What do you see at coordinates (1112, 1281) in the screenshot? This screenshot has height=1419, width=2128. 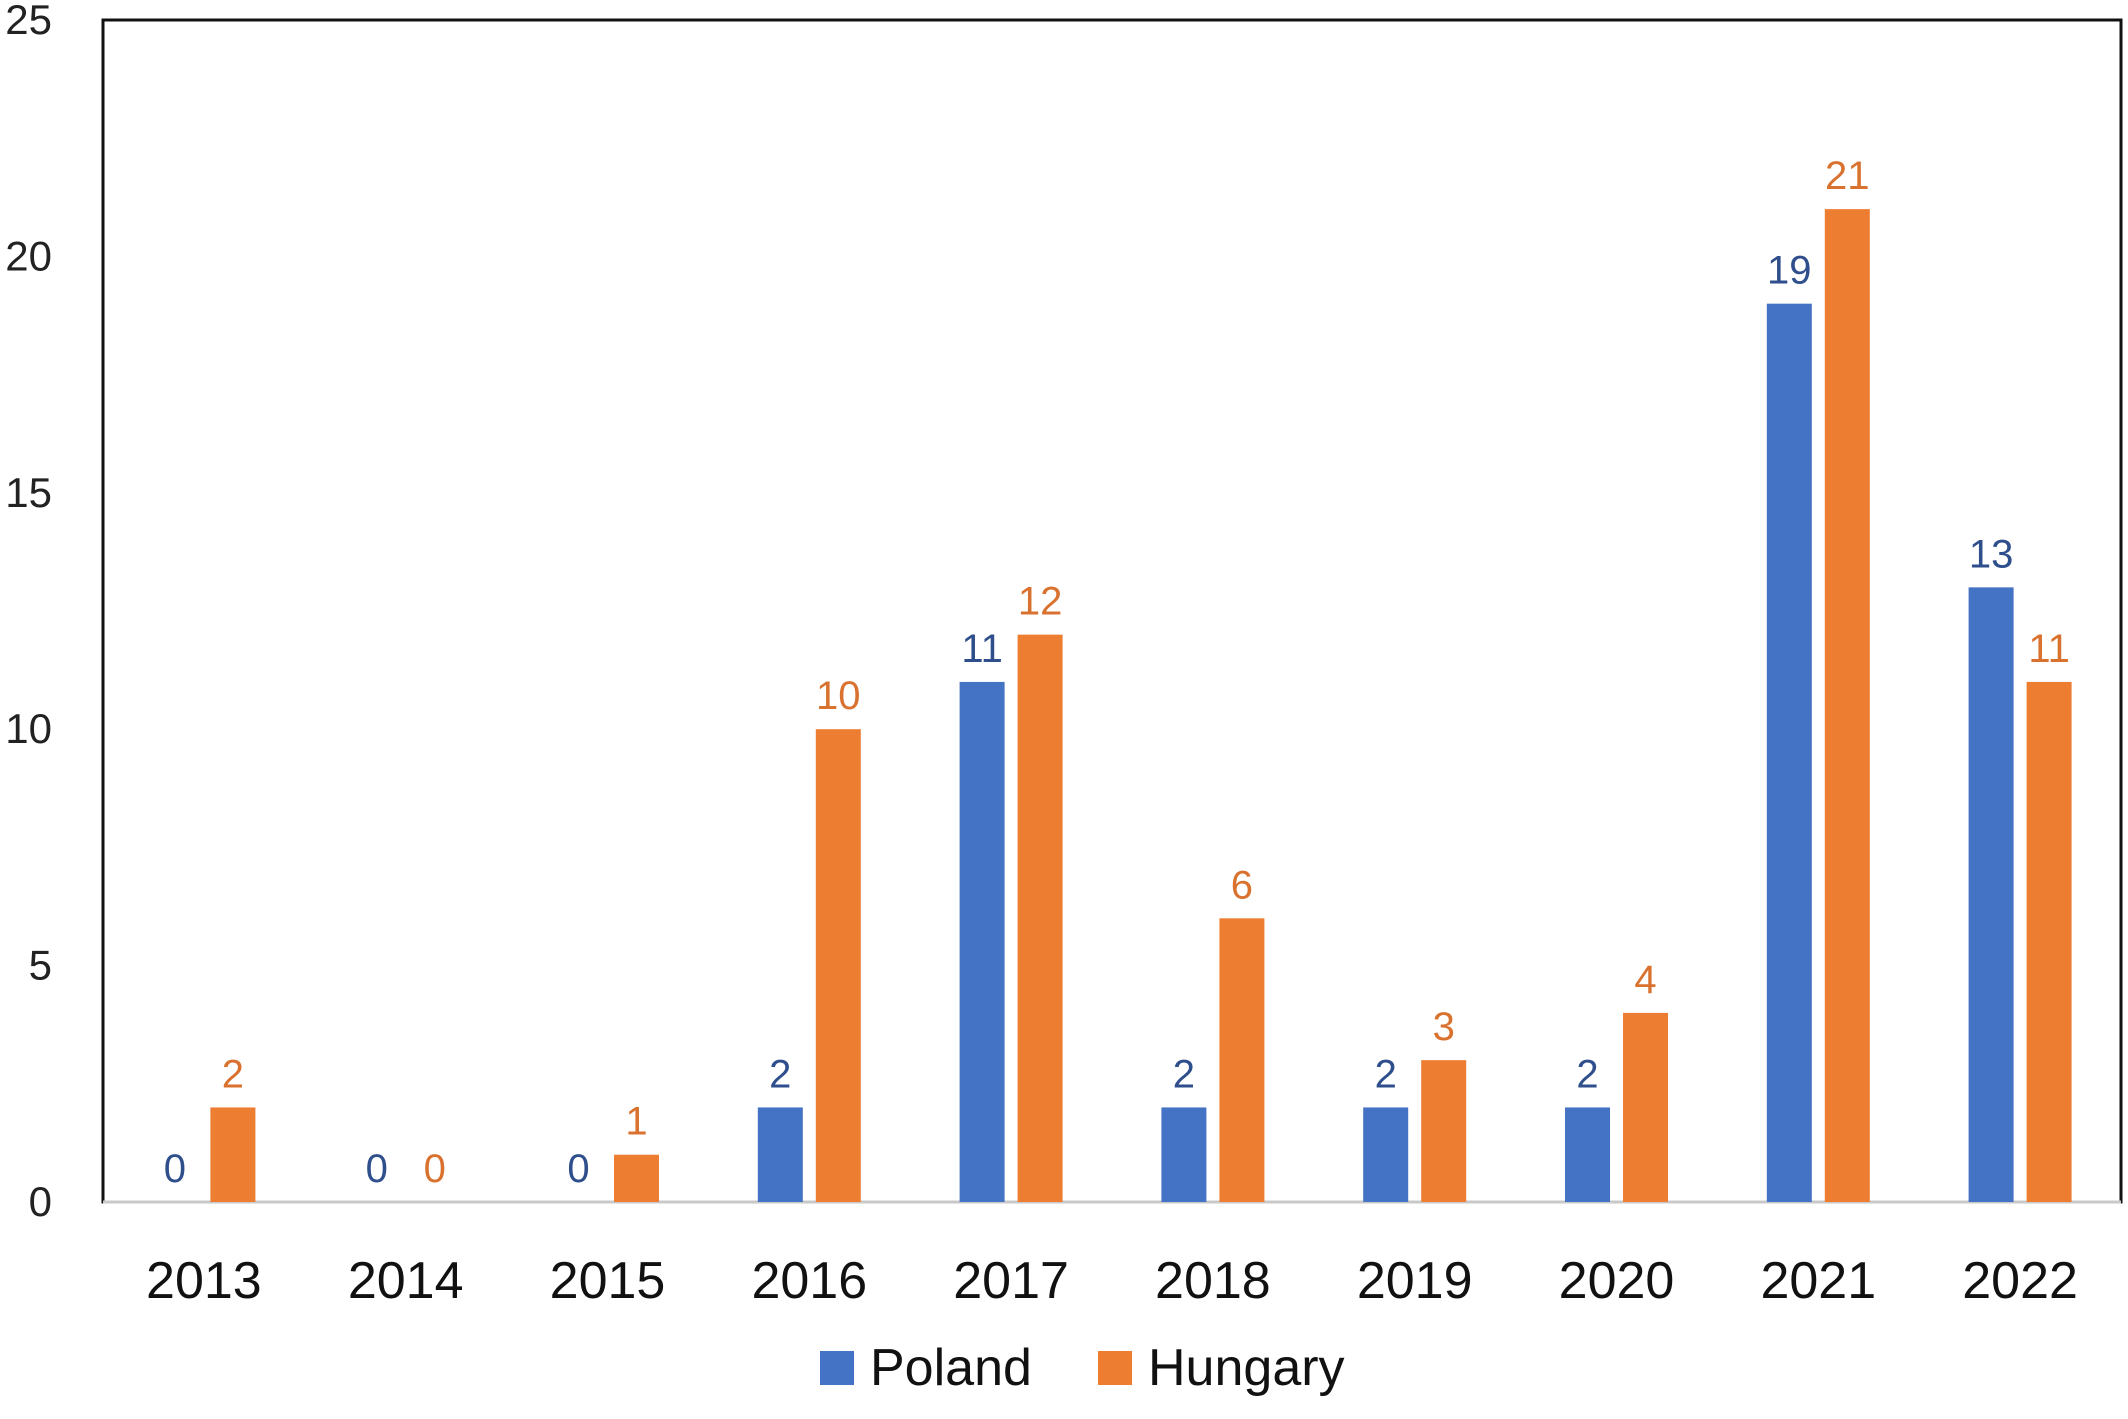 I see `x-axis-ticks: 2013 2014 2015 2016 2017 2018 2019 2020 2021 2022` at bounding box center [1112, 1281].